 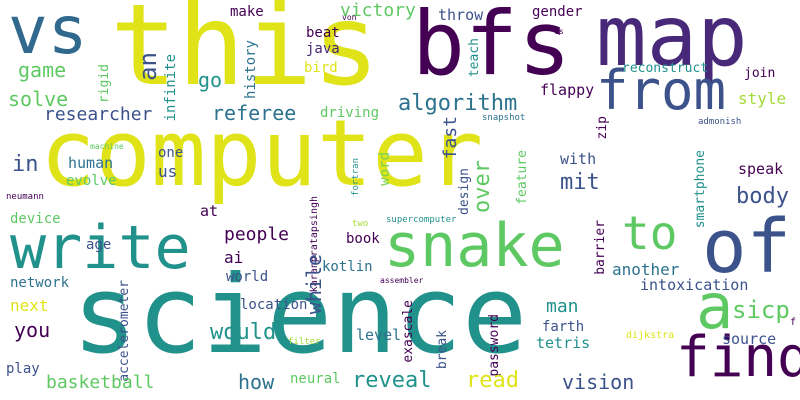 I want to click on word-map: map, so click(x=672, y=42).